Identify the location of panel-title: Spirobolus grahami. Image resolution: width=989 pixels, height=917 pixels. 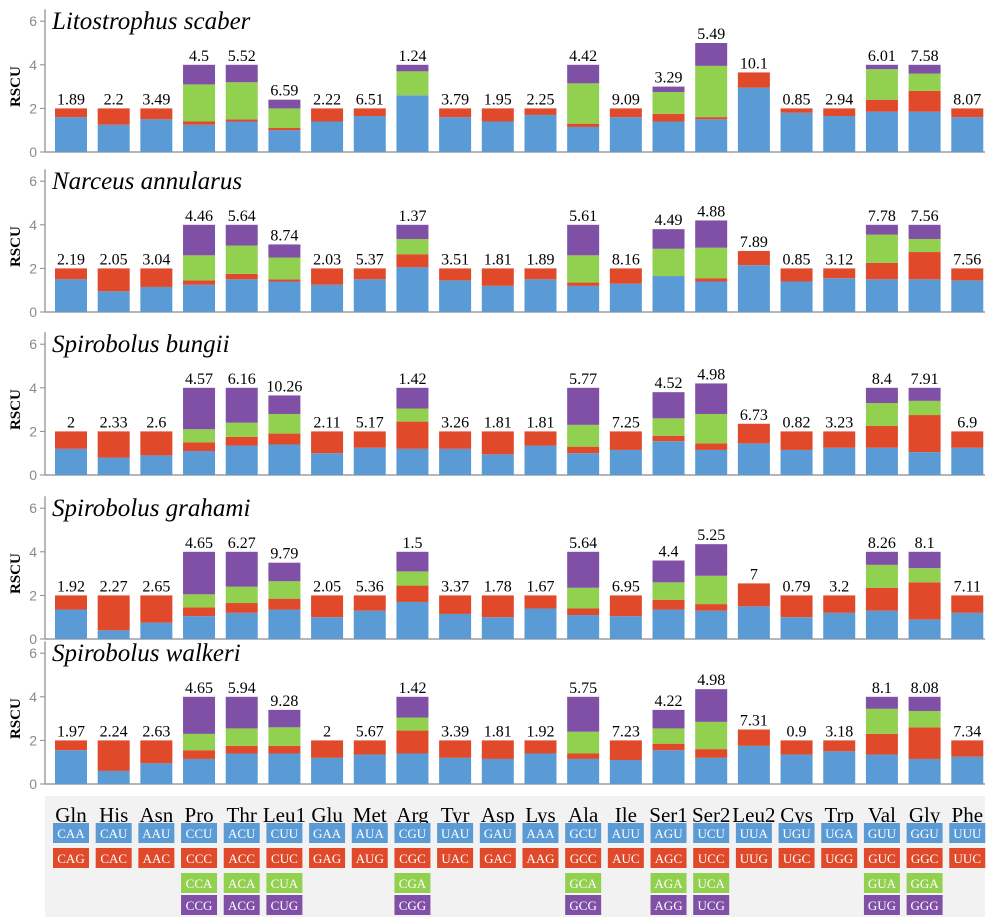
(151, 508).